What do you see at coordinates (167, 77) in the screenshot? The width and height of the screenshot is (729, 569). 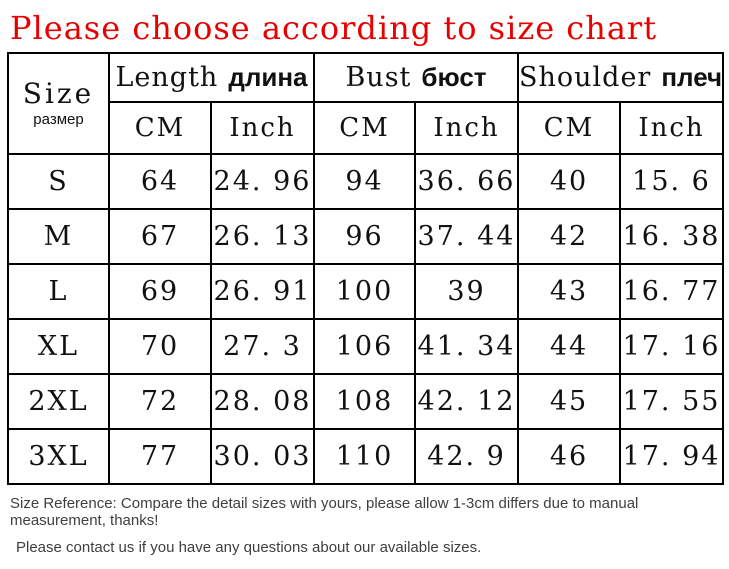 I see `length-header-en: Length` at bounding box center [167, 77].